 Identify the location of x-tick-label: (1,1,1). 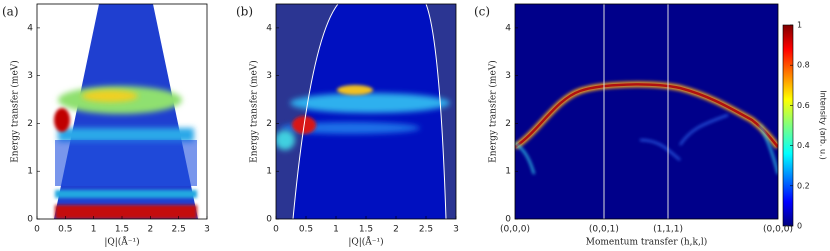
(668, 230).